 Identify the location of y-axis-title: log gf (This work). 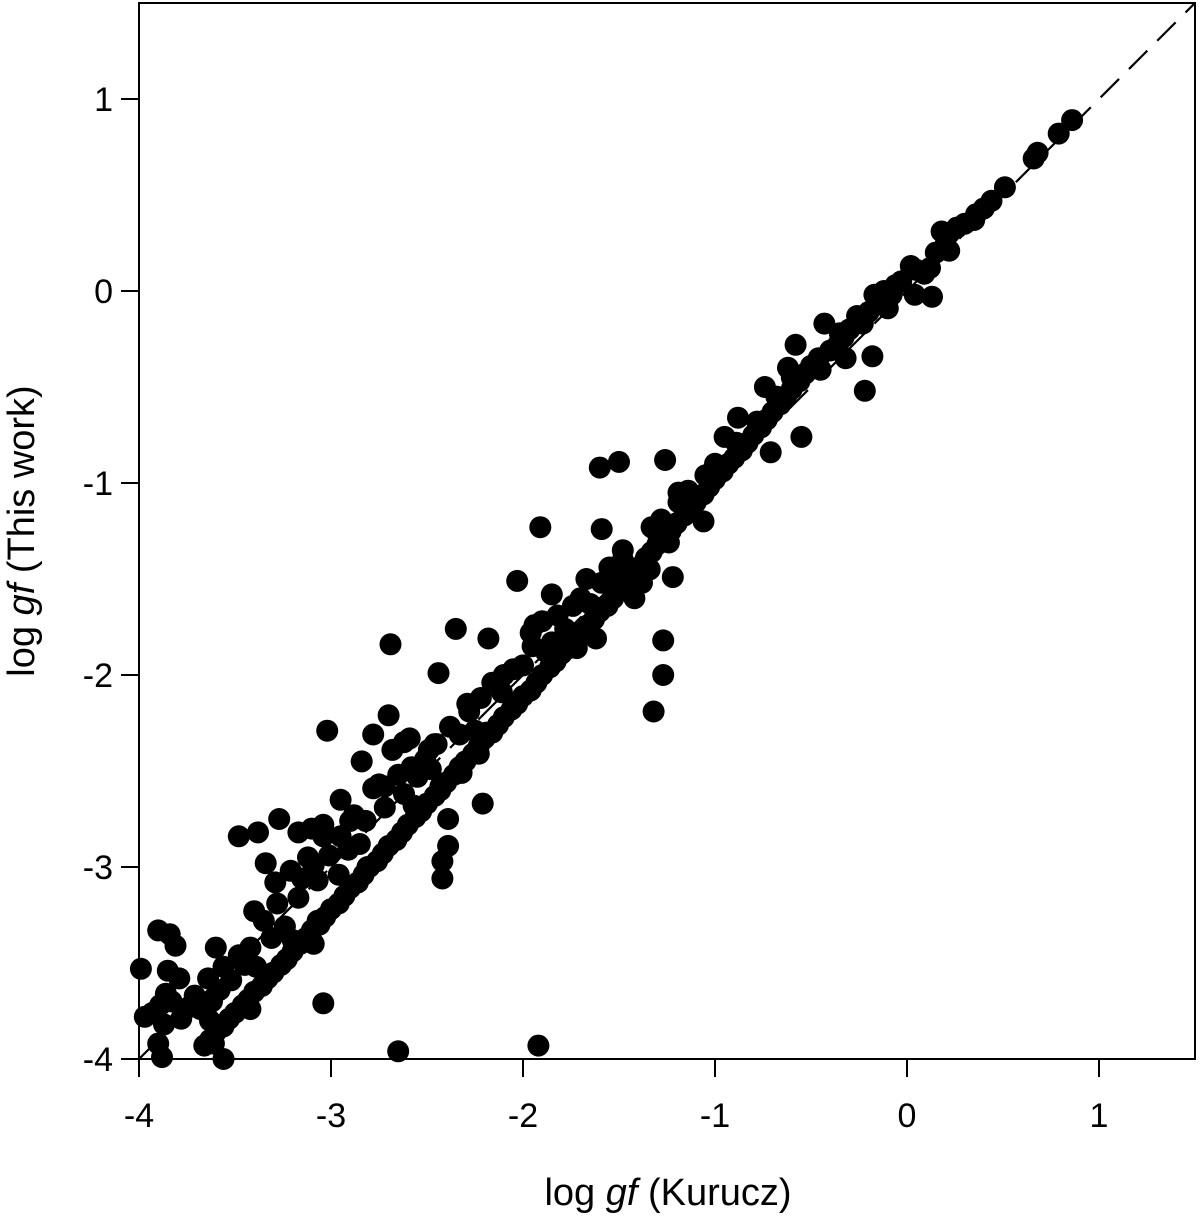
(22, 530).